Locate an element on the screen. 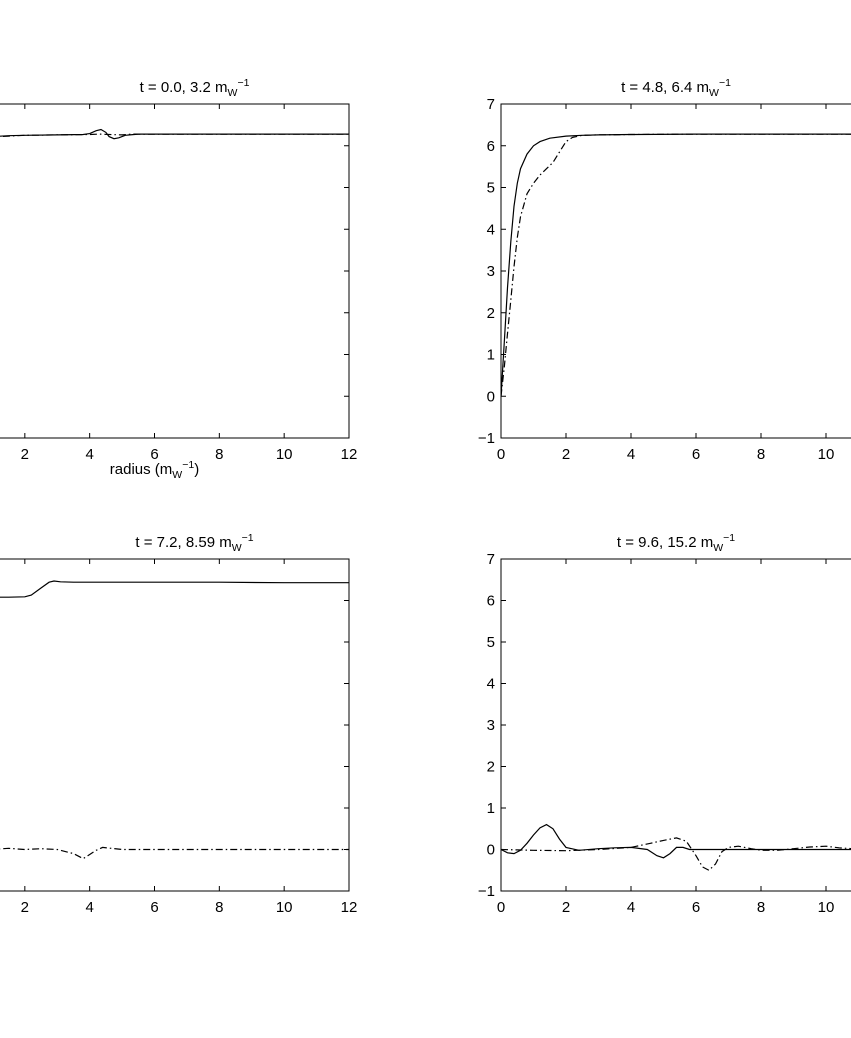  chart-title: t = 4.8, 6.4 mW−1 is located at coordinates (676, 88).